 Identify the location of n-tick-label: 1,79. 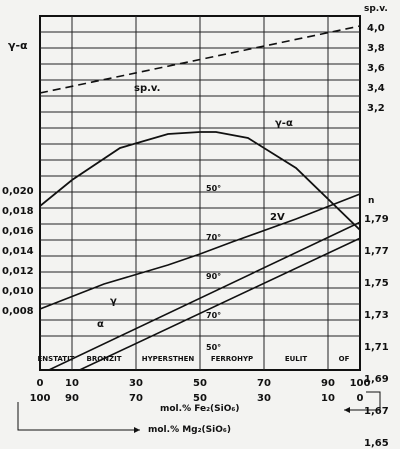
(376, 219).